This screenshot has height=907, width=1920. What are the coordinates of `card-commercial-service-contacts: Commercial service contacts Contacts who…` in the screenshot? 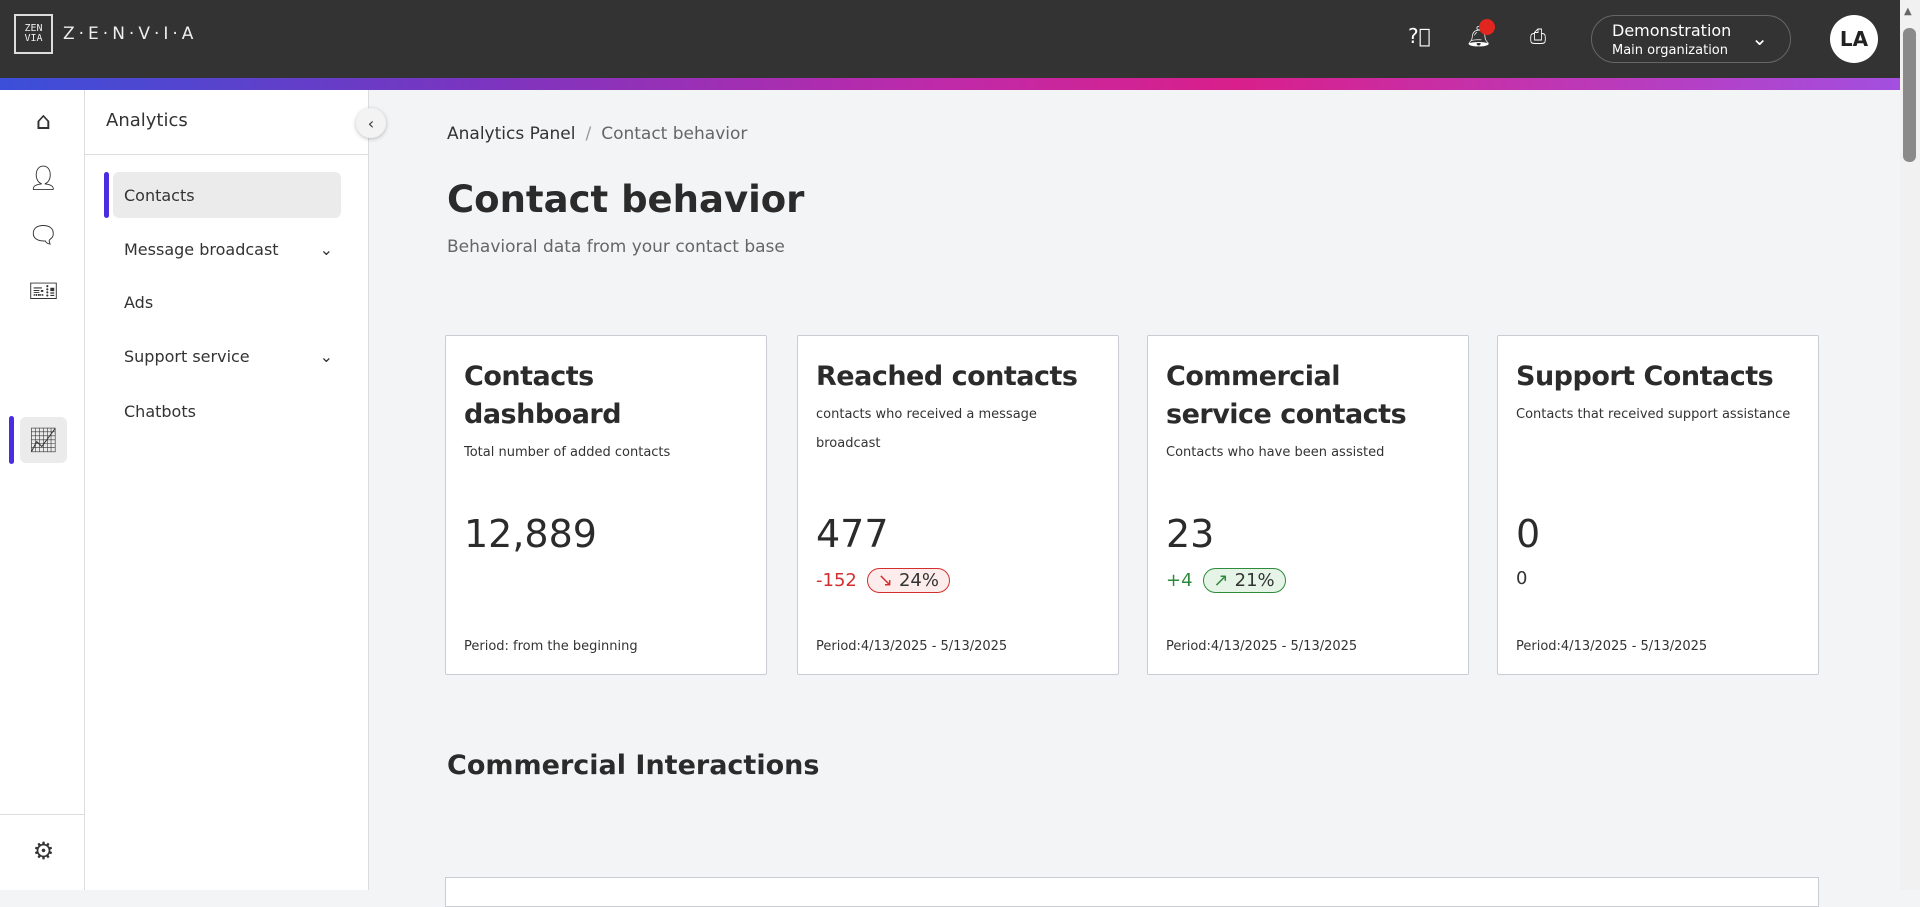 It's located at (1308, 505).